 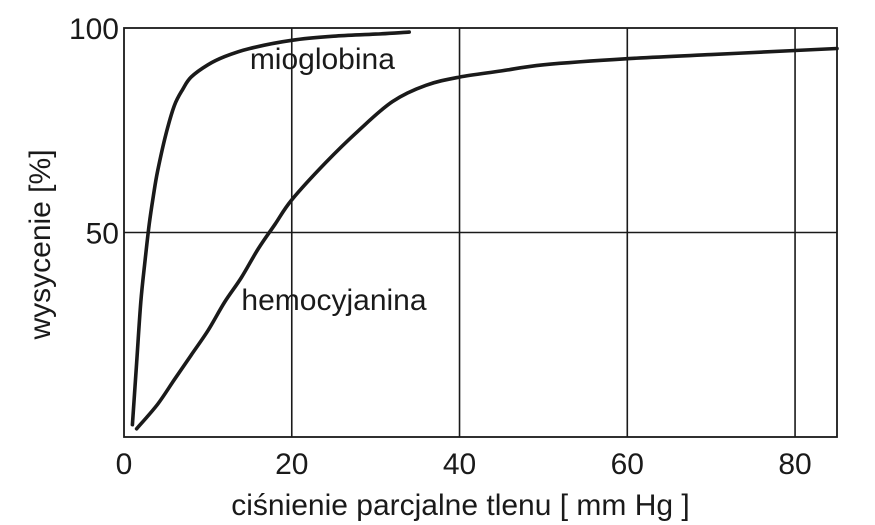 I want to click on x-tick-label: 80, so click(x=794, y=464).